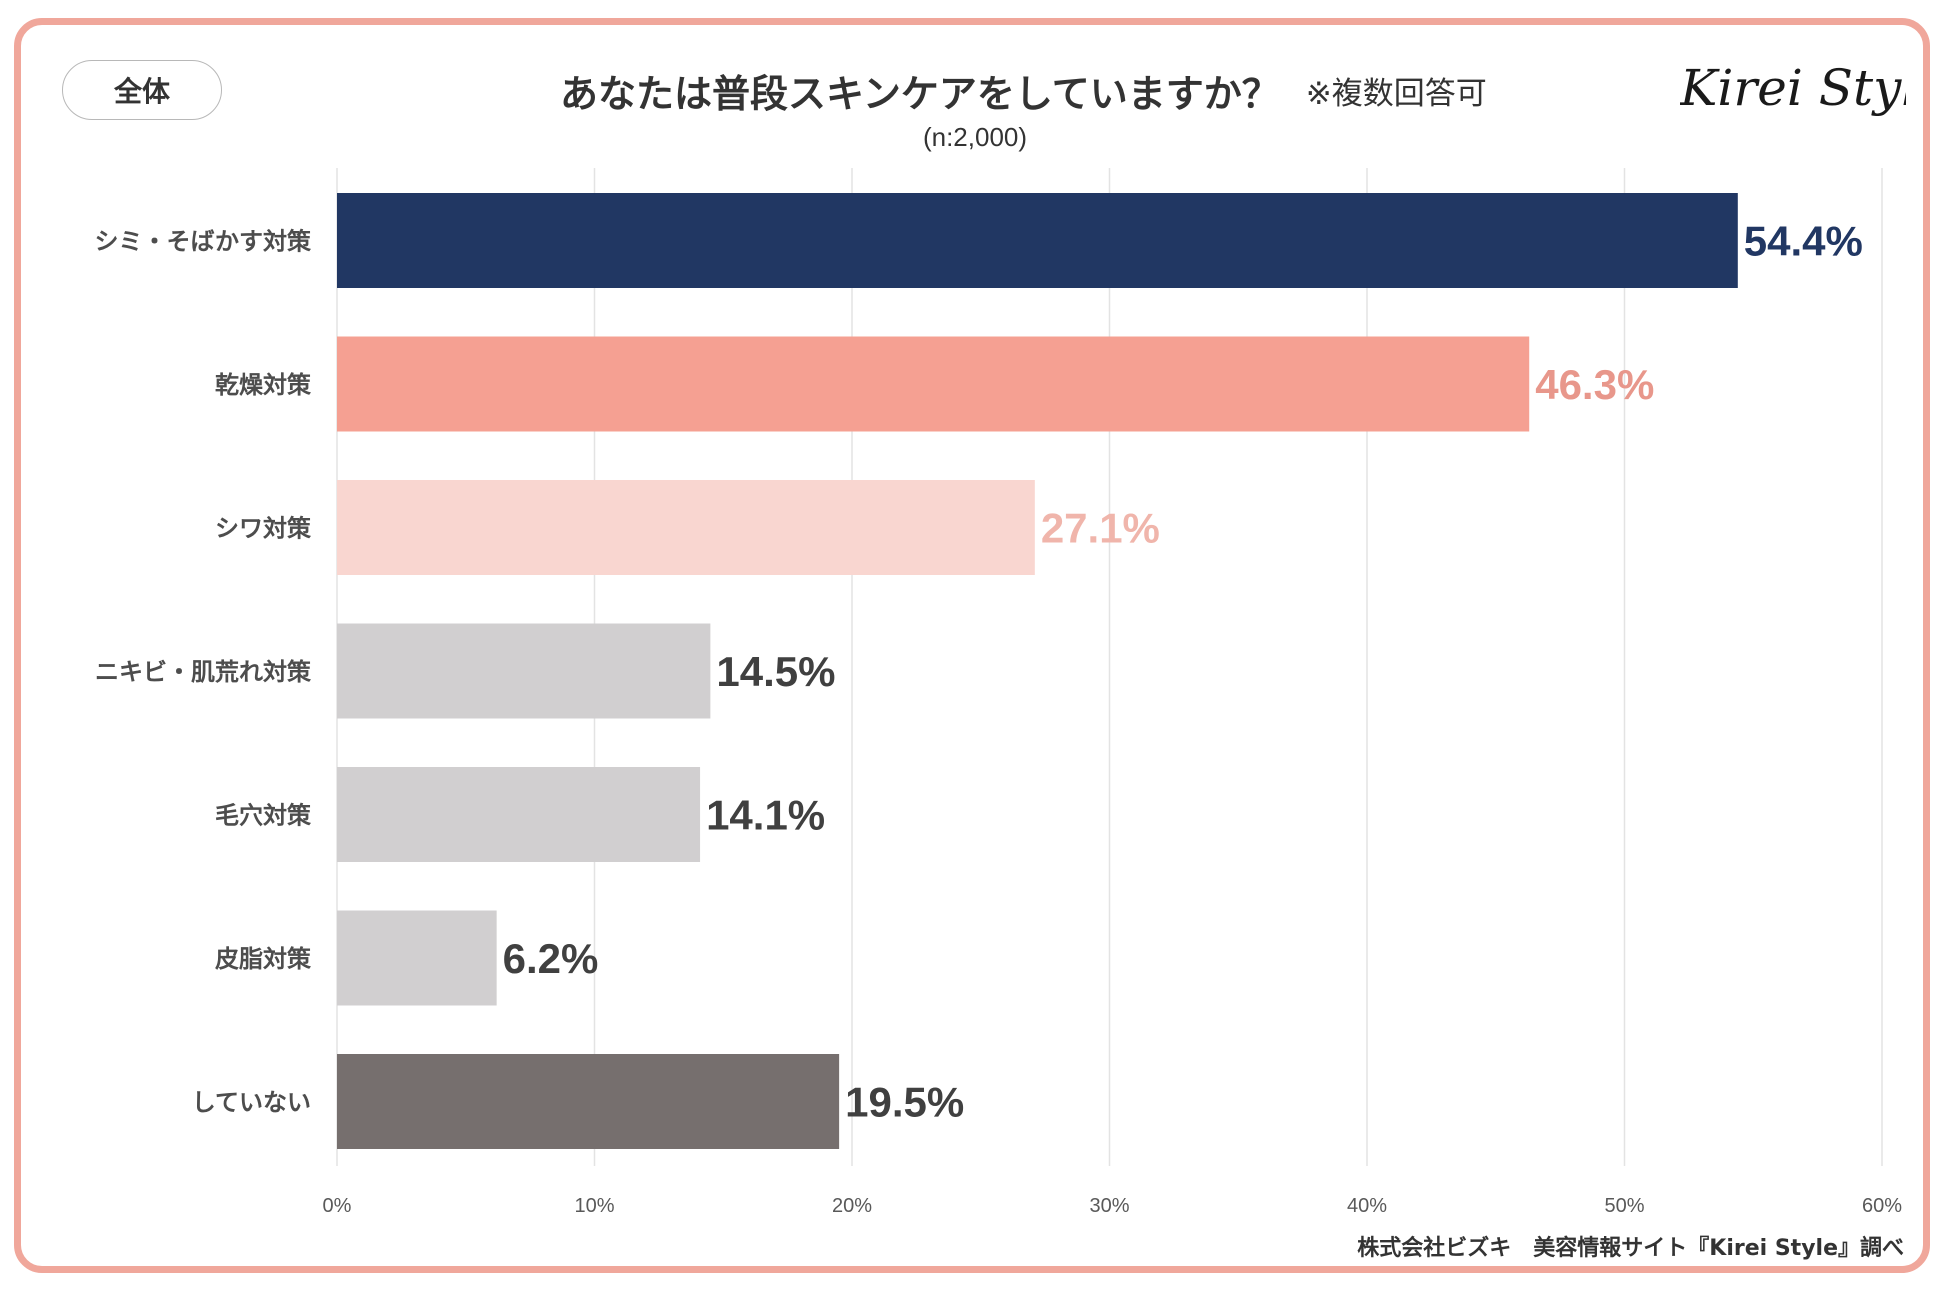 The width and height of the screenshot is (1950, 1295). Describe the element at coordinates (203, 242) in the screenshot. I see `category-label: シミ・そばかす対策` at that location.